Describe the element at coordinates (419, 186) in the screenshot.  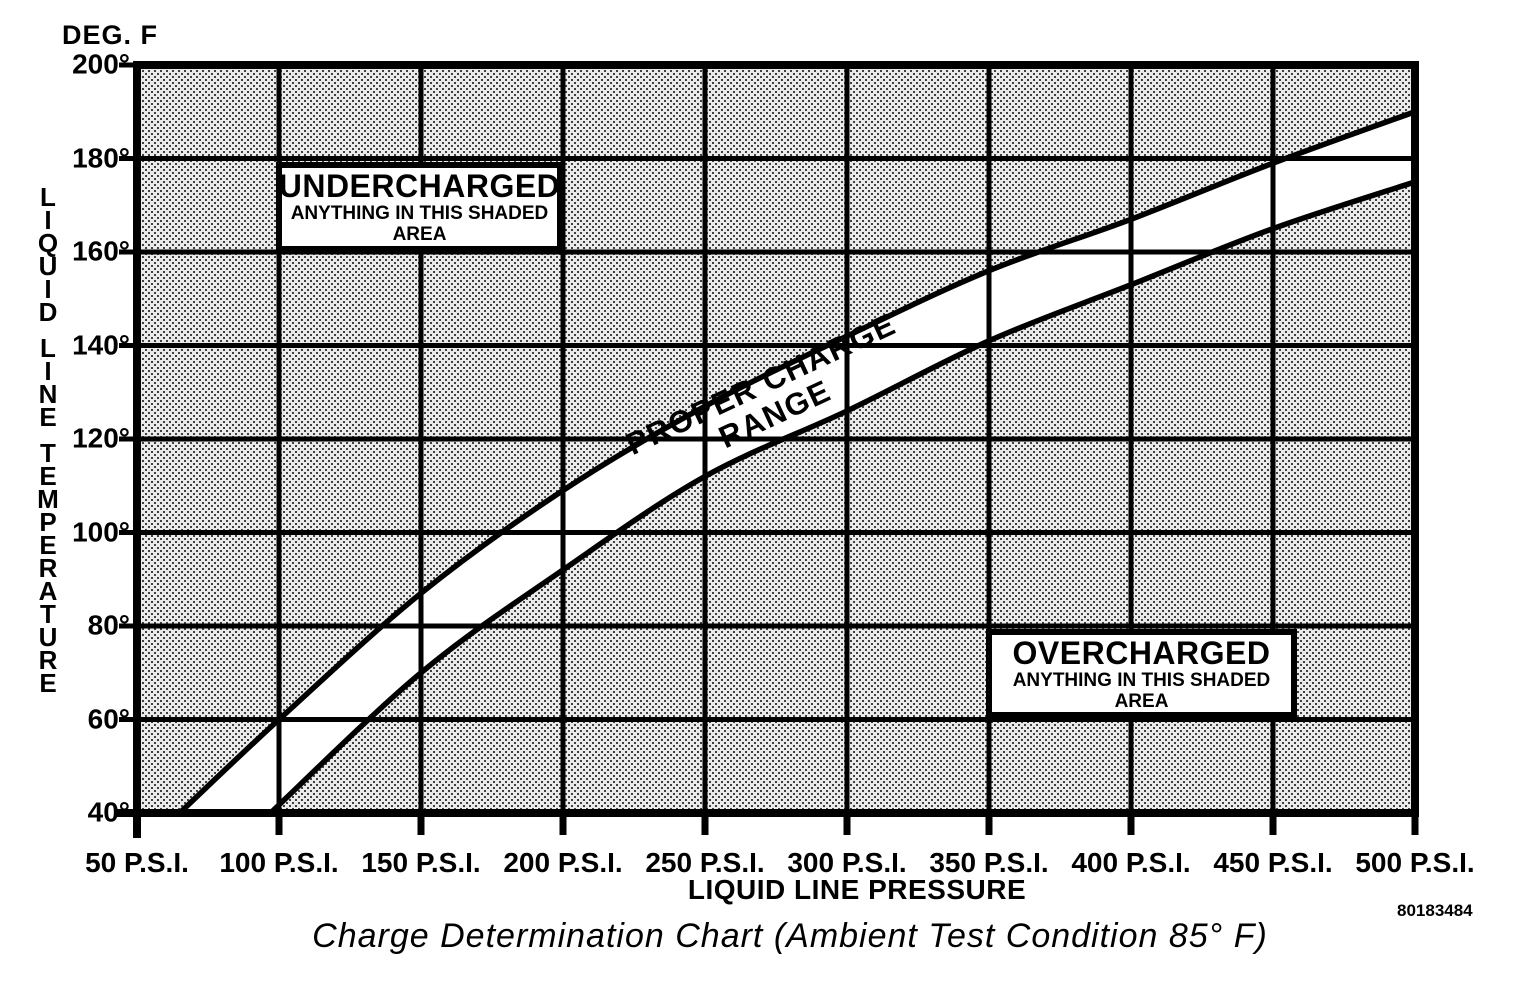
I see `undercharged-title: UNDERCHARGED` at that location.